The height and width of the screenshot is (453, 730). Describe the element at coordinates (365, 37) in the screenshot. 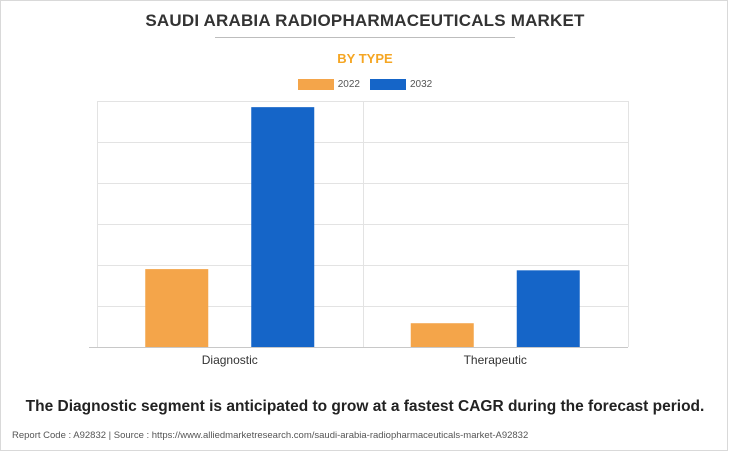

I see `title-divider` at that location.